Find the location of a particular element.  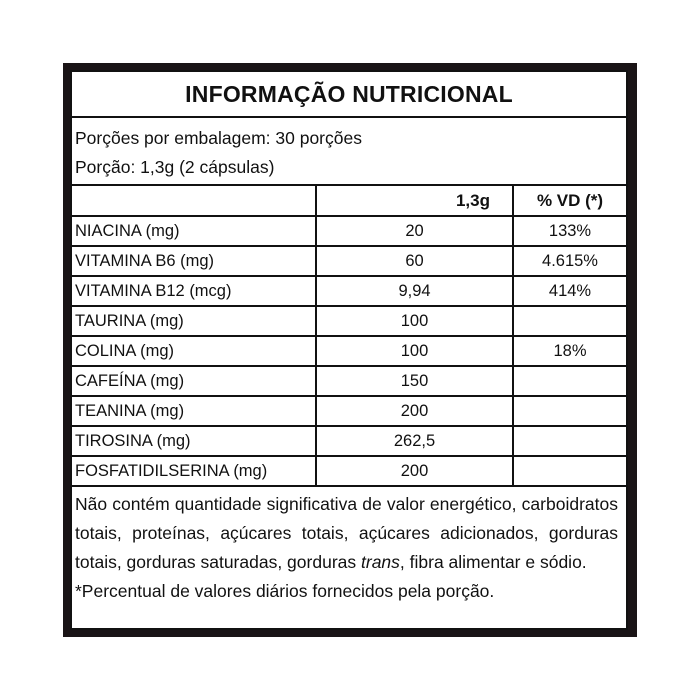

nutrient-daily-value: 133% is located at coordinates (569, 231).